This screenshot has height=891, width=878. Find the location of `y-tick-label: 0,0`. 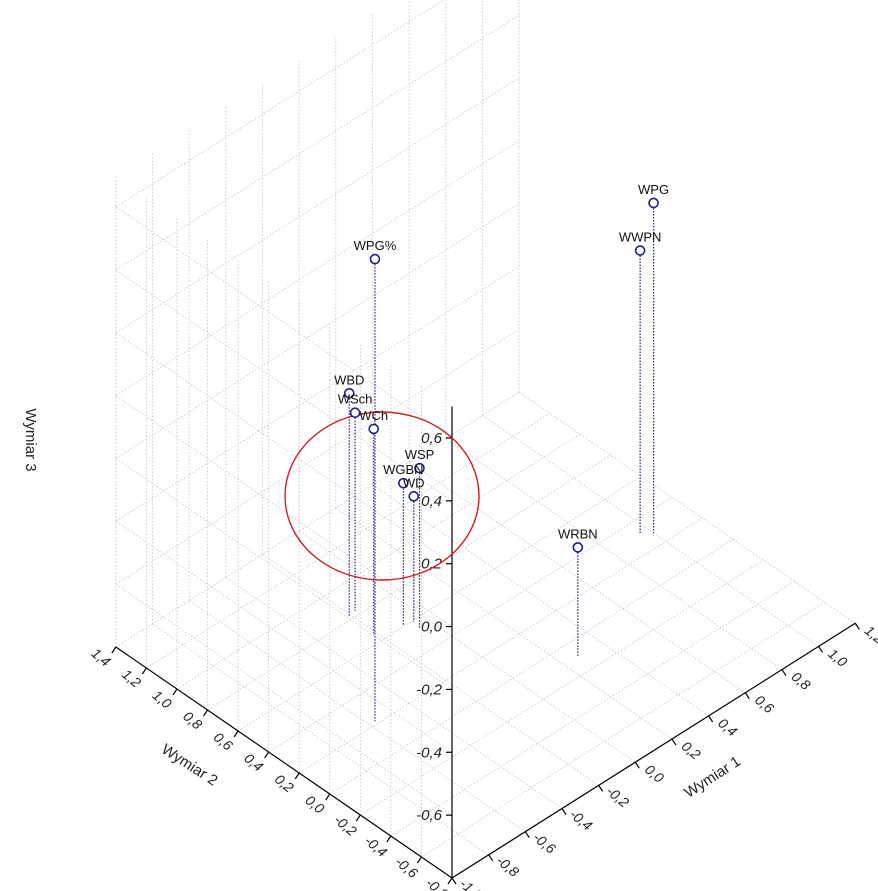

y-tick-label: 0,0 is located at coordinates (314, 804).